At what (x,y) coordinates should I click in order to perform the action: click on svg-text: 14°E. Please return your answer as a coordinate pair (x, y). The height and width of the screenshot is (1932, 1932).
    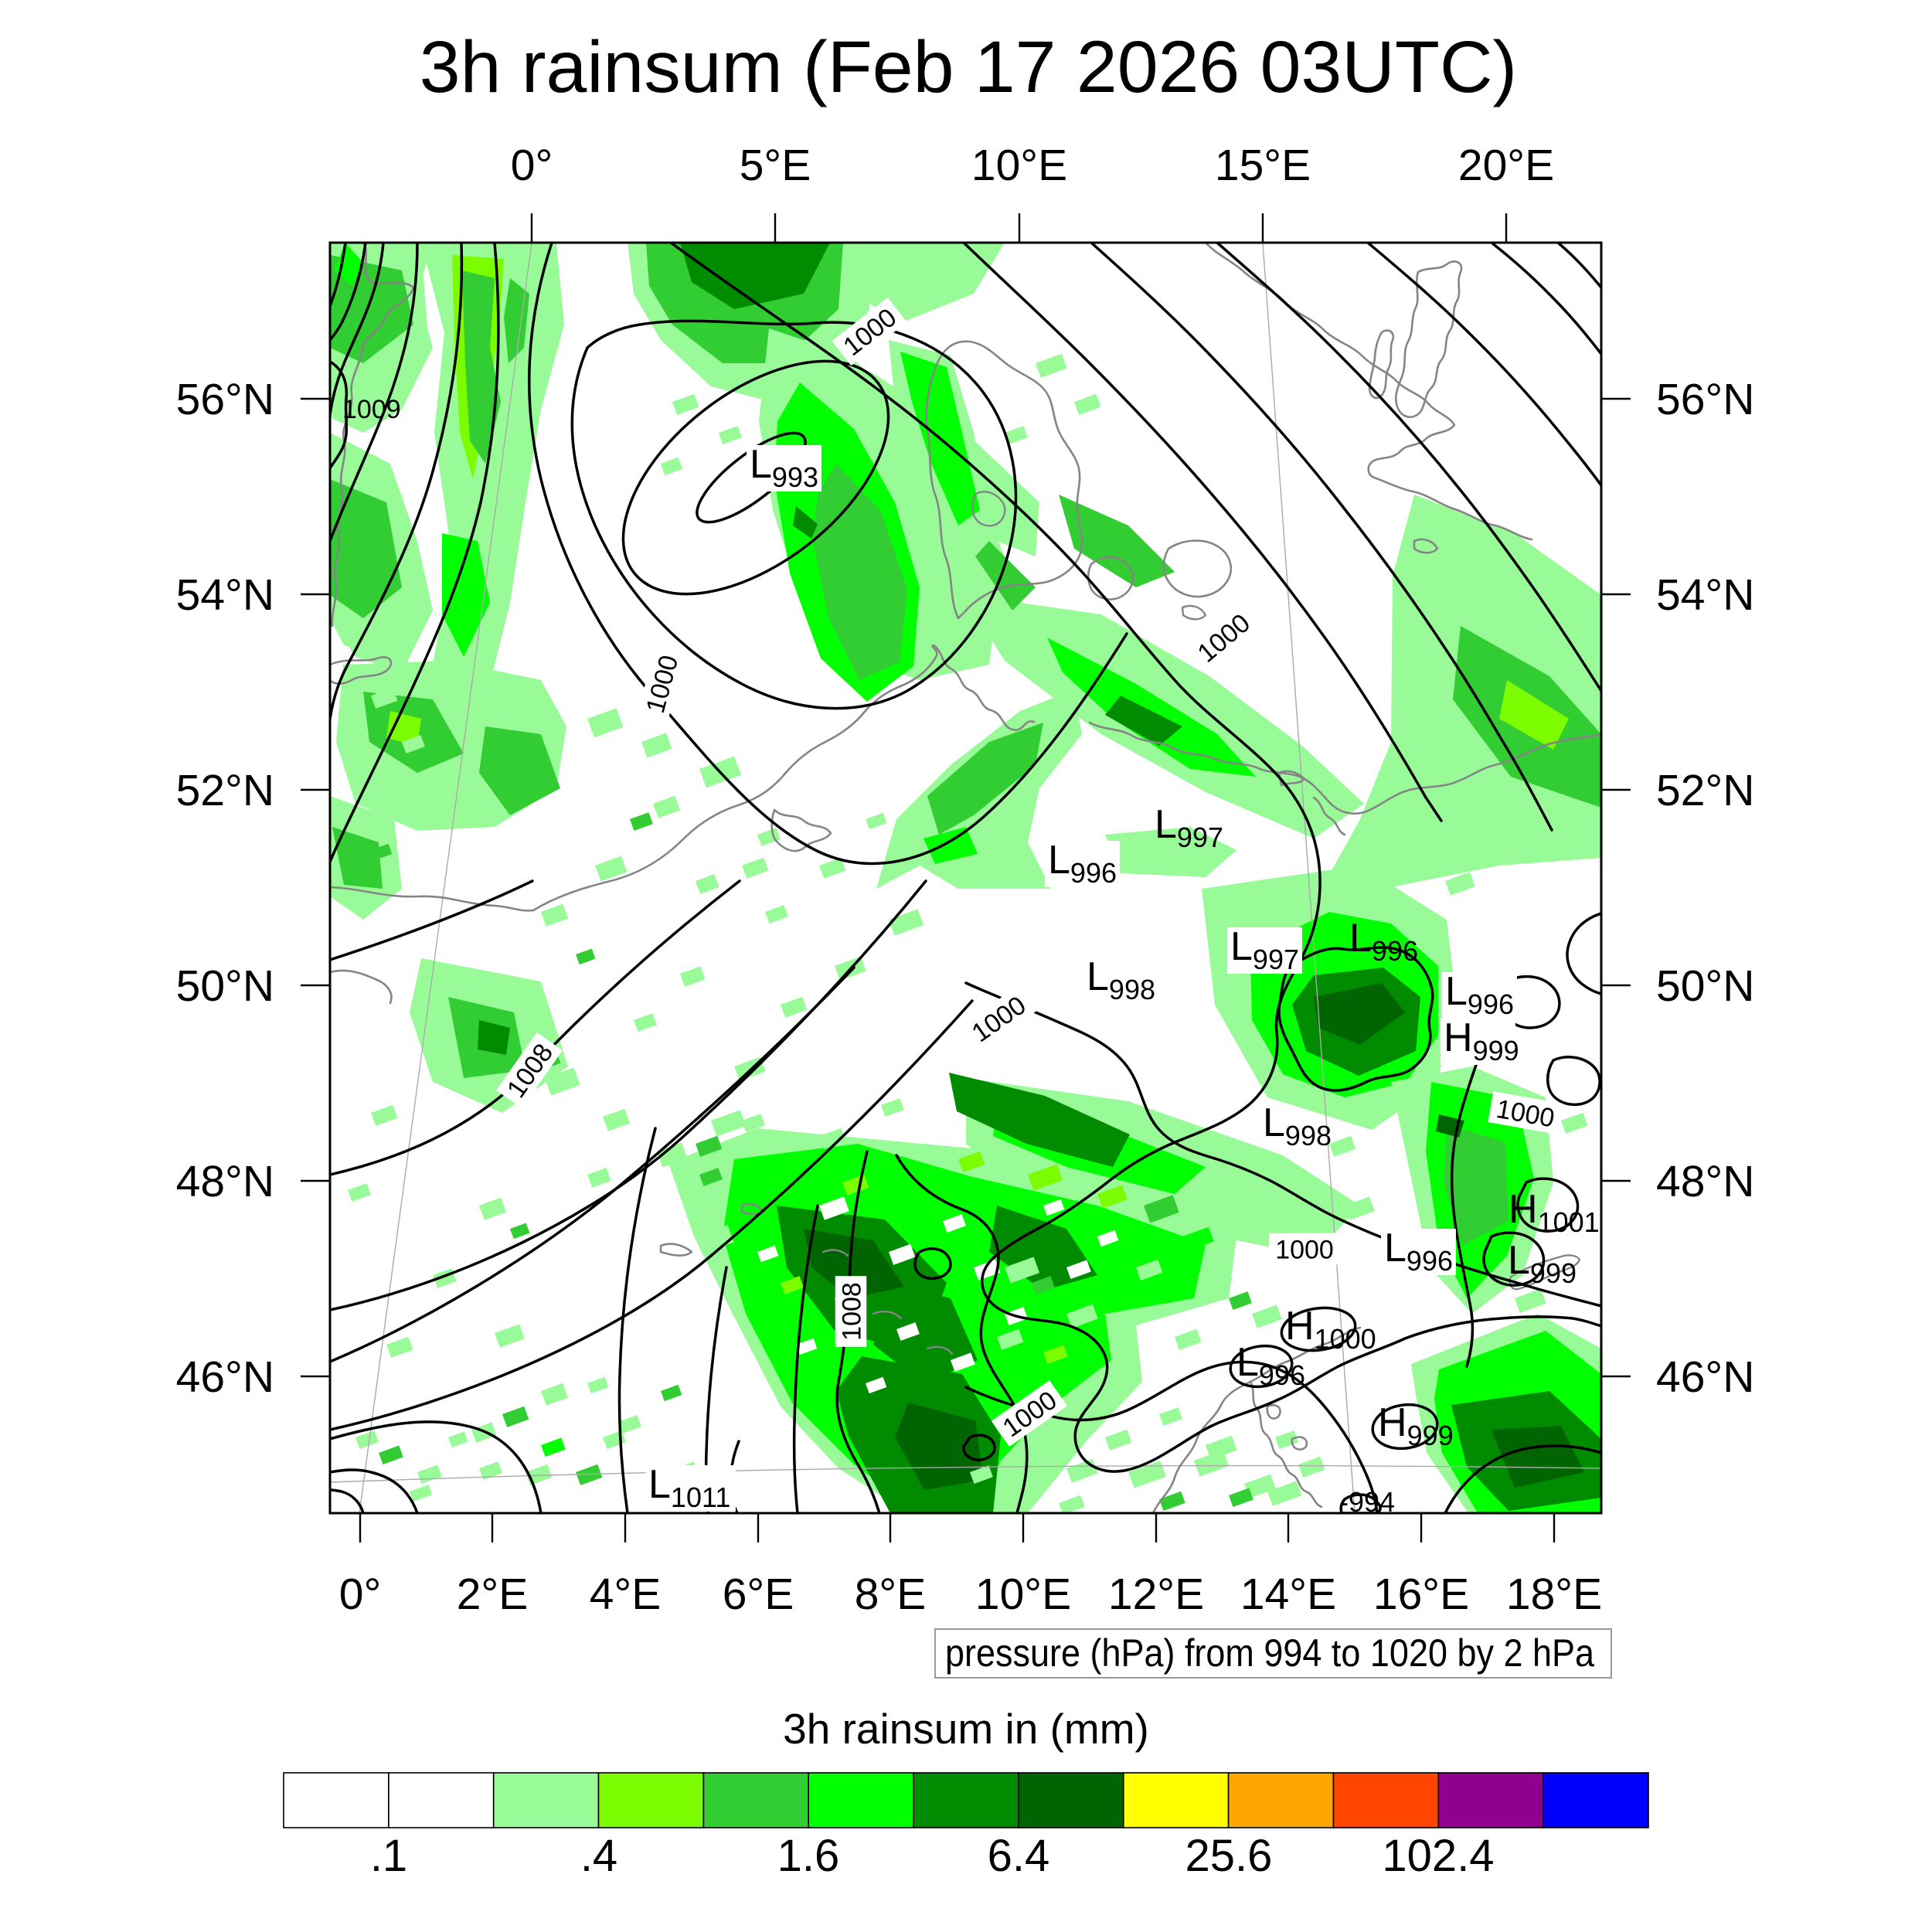
    Looking at the image, I should click on (1288, 1595).